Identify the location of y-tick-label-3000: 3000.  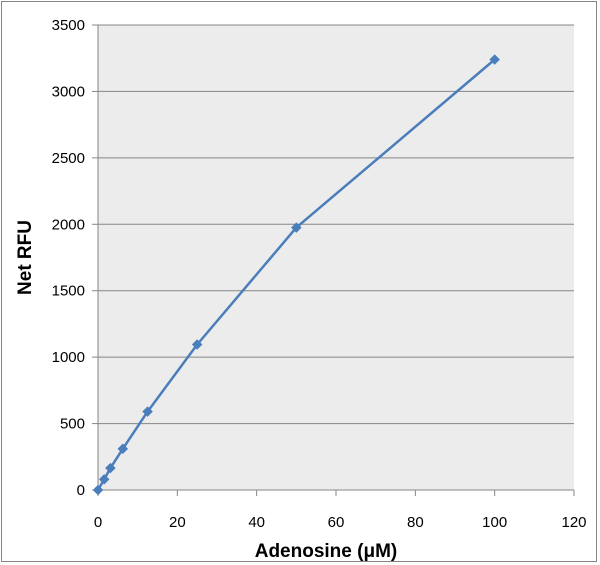
(68, 91).